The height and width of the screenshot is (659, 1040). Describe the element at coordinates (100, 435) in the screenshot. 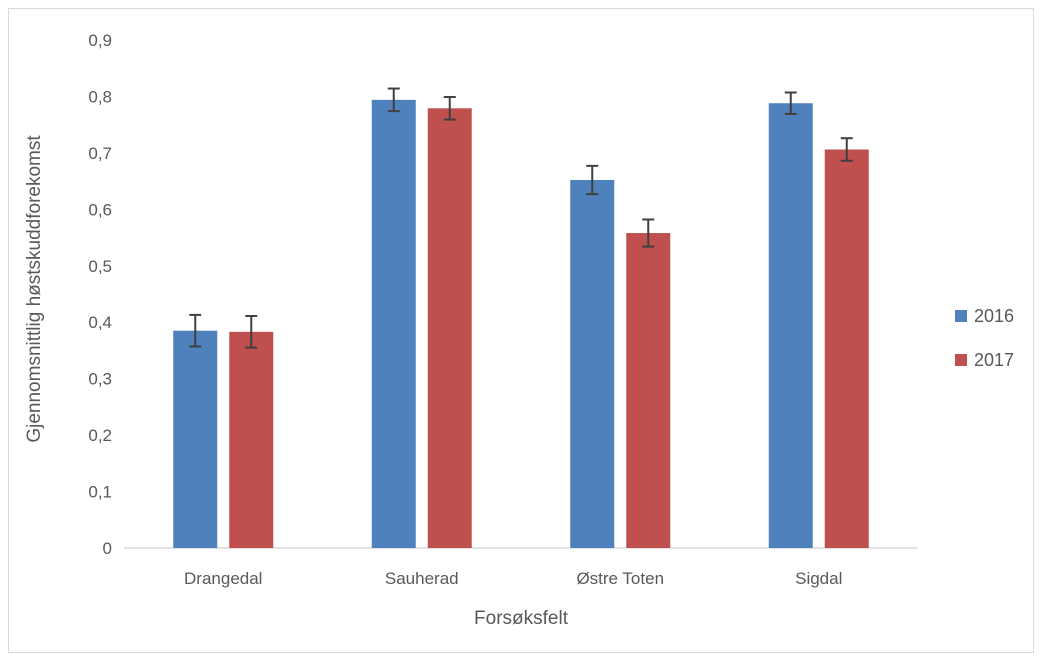

I see `y-tick-label: 0,2` at that location.